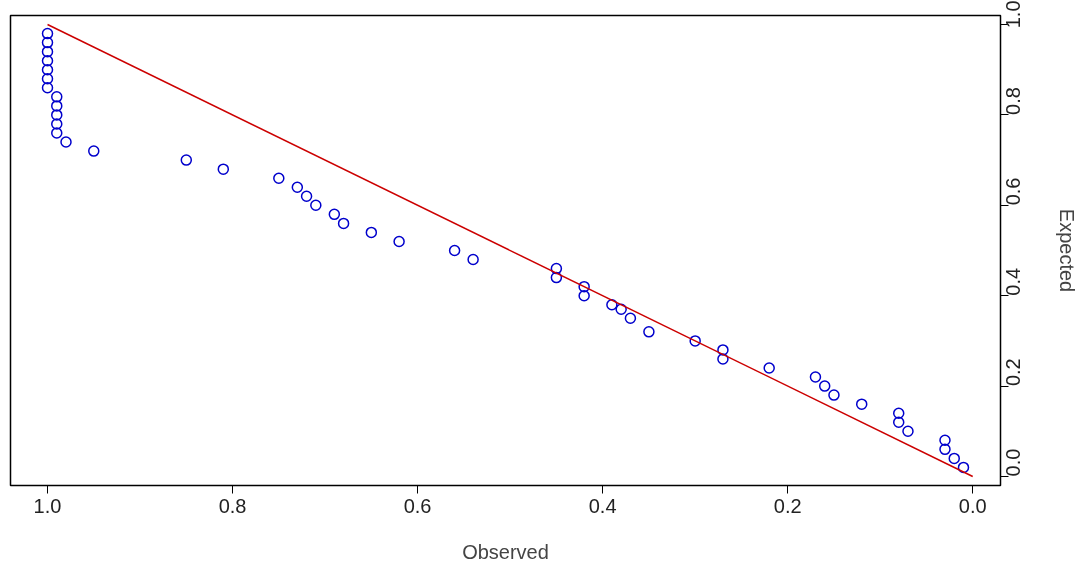 The width and height of the screenshot is (1090, 575). I want to click on x-tick-label: 0.6, so click(417, 505).